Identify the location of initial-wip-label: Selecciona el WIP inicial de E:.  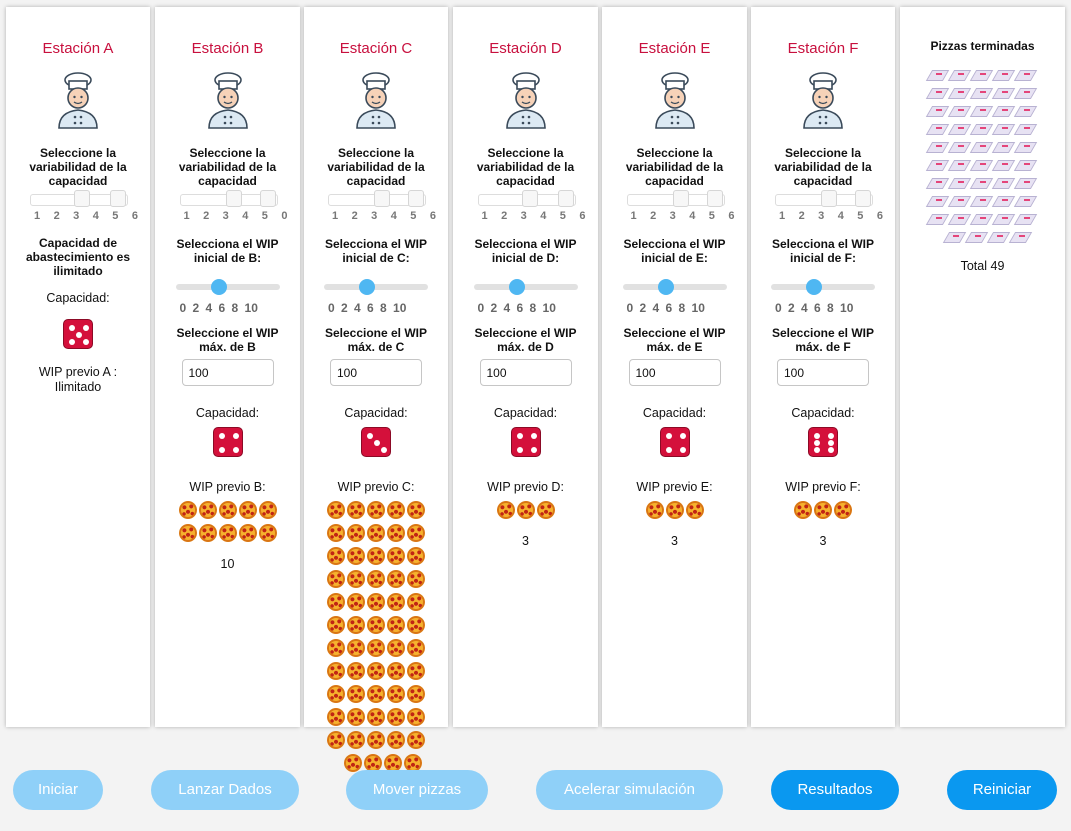
(674, 251).